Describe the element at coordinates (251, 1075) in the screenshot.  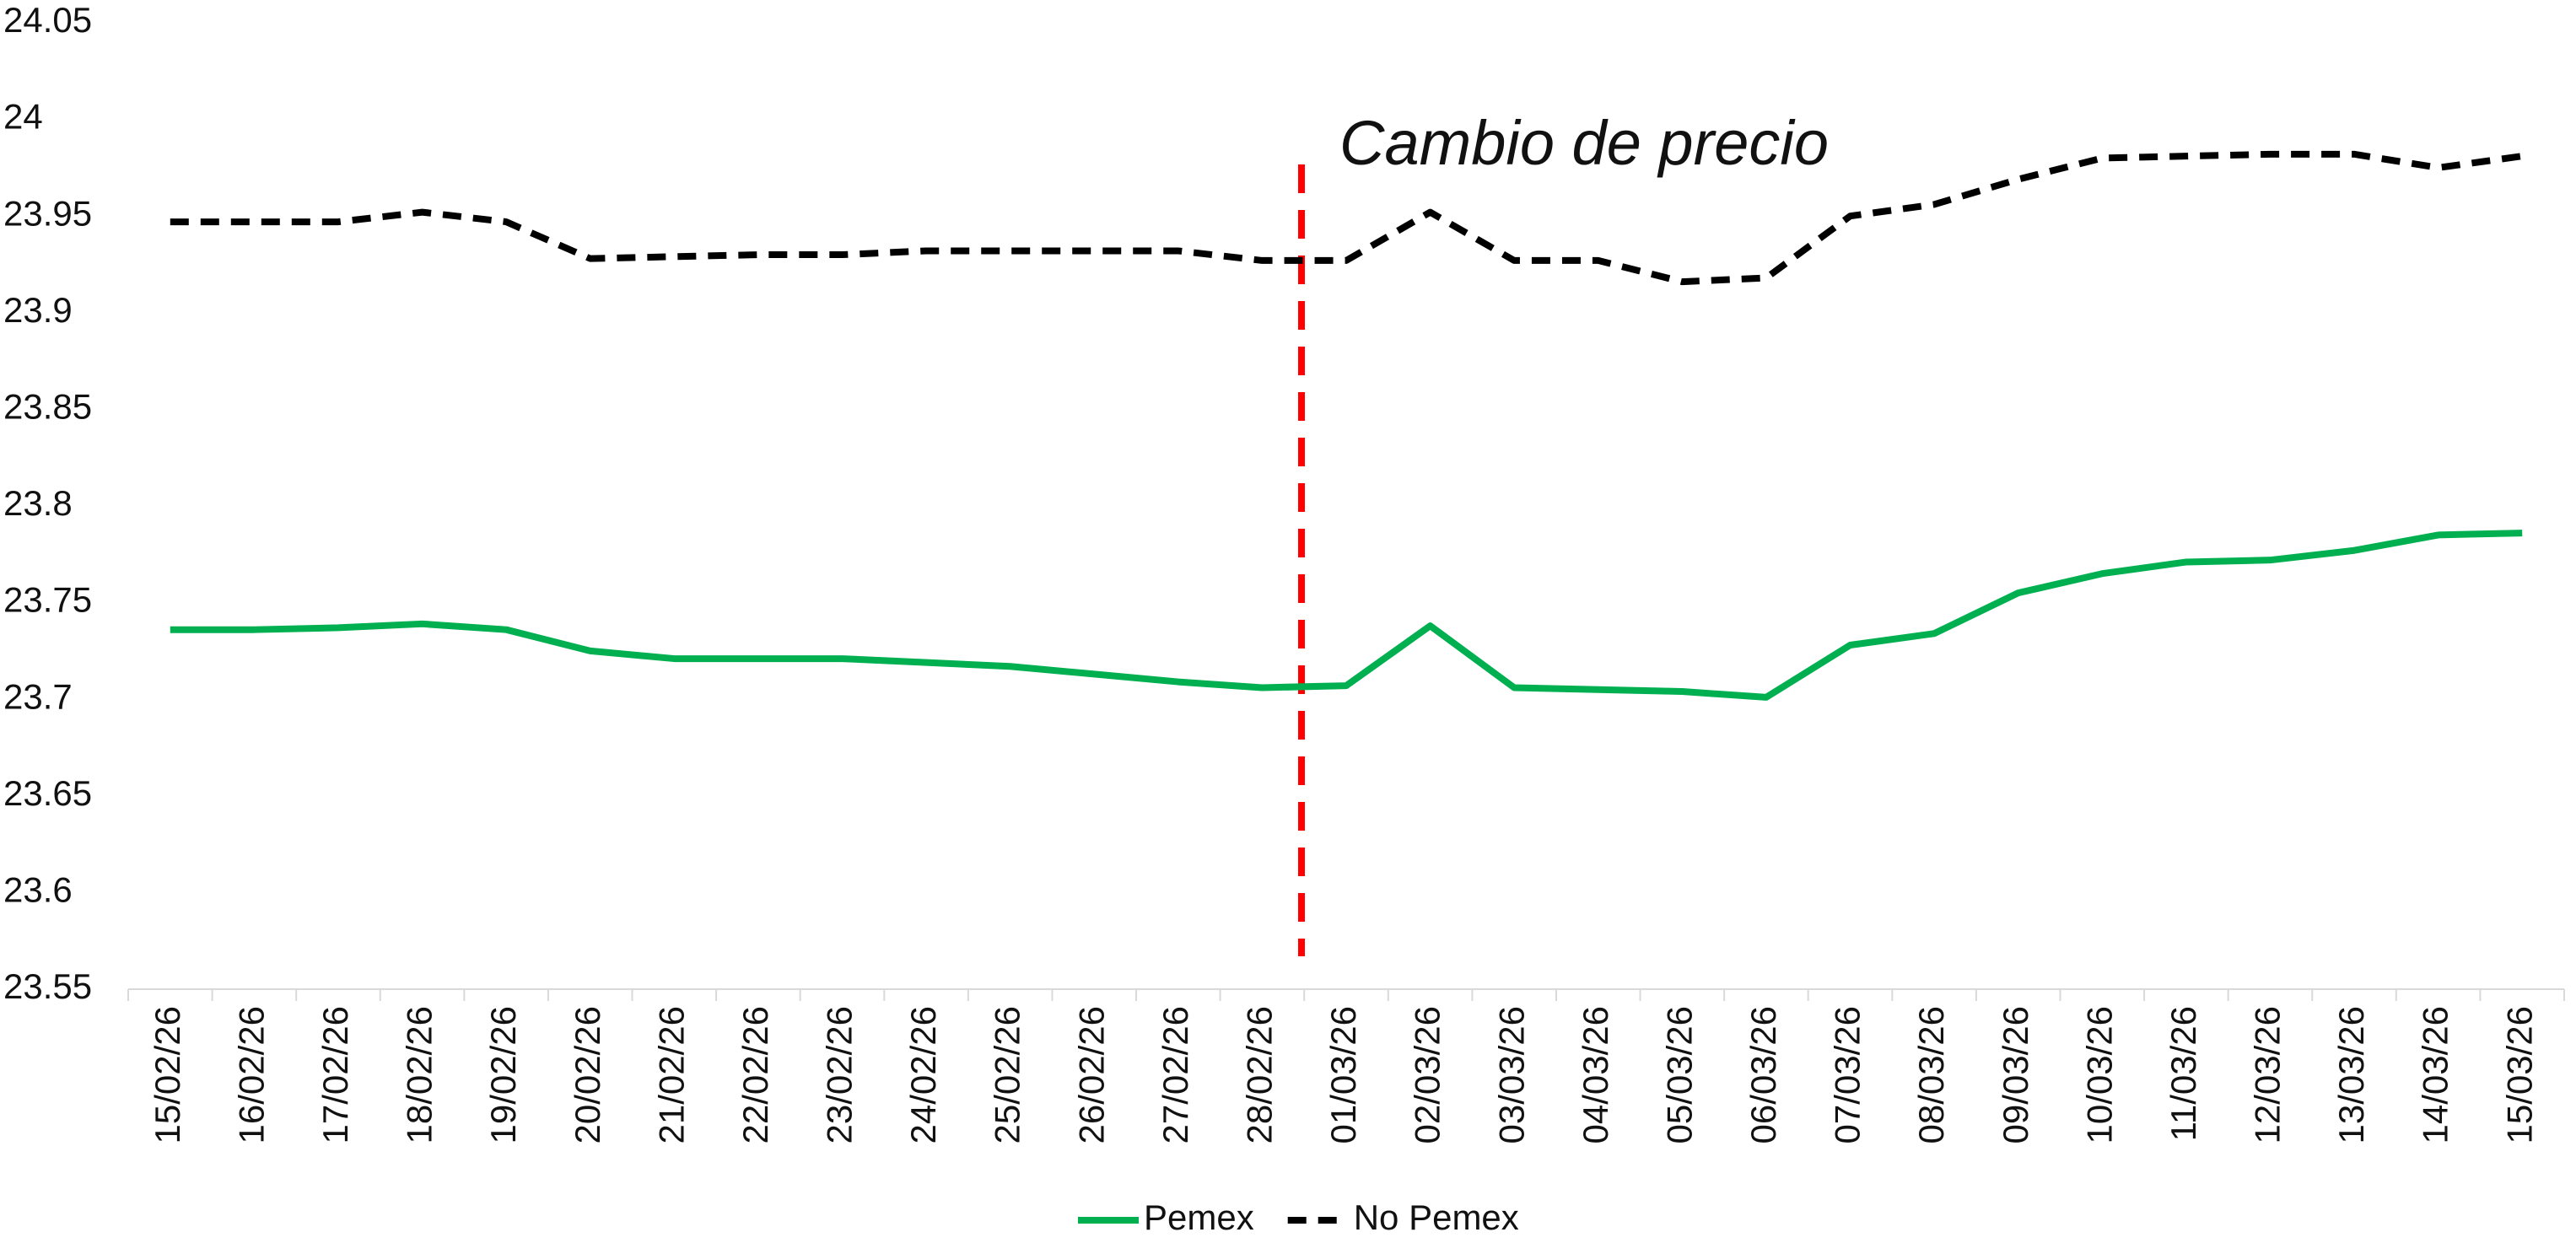
I see `x-tick-label: 16/02/26` at that location.